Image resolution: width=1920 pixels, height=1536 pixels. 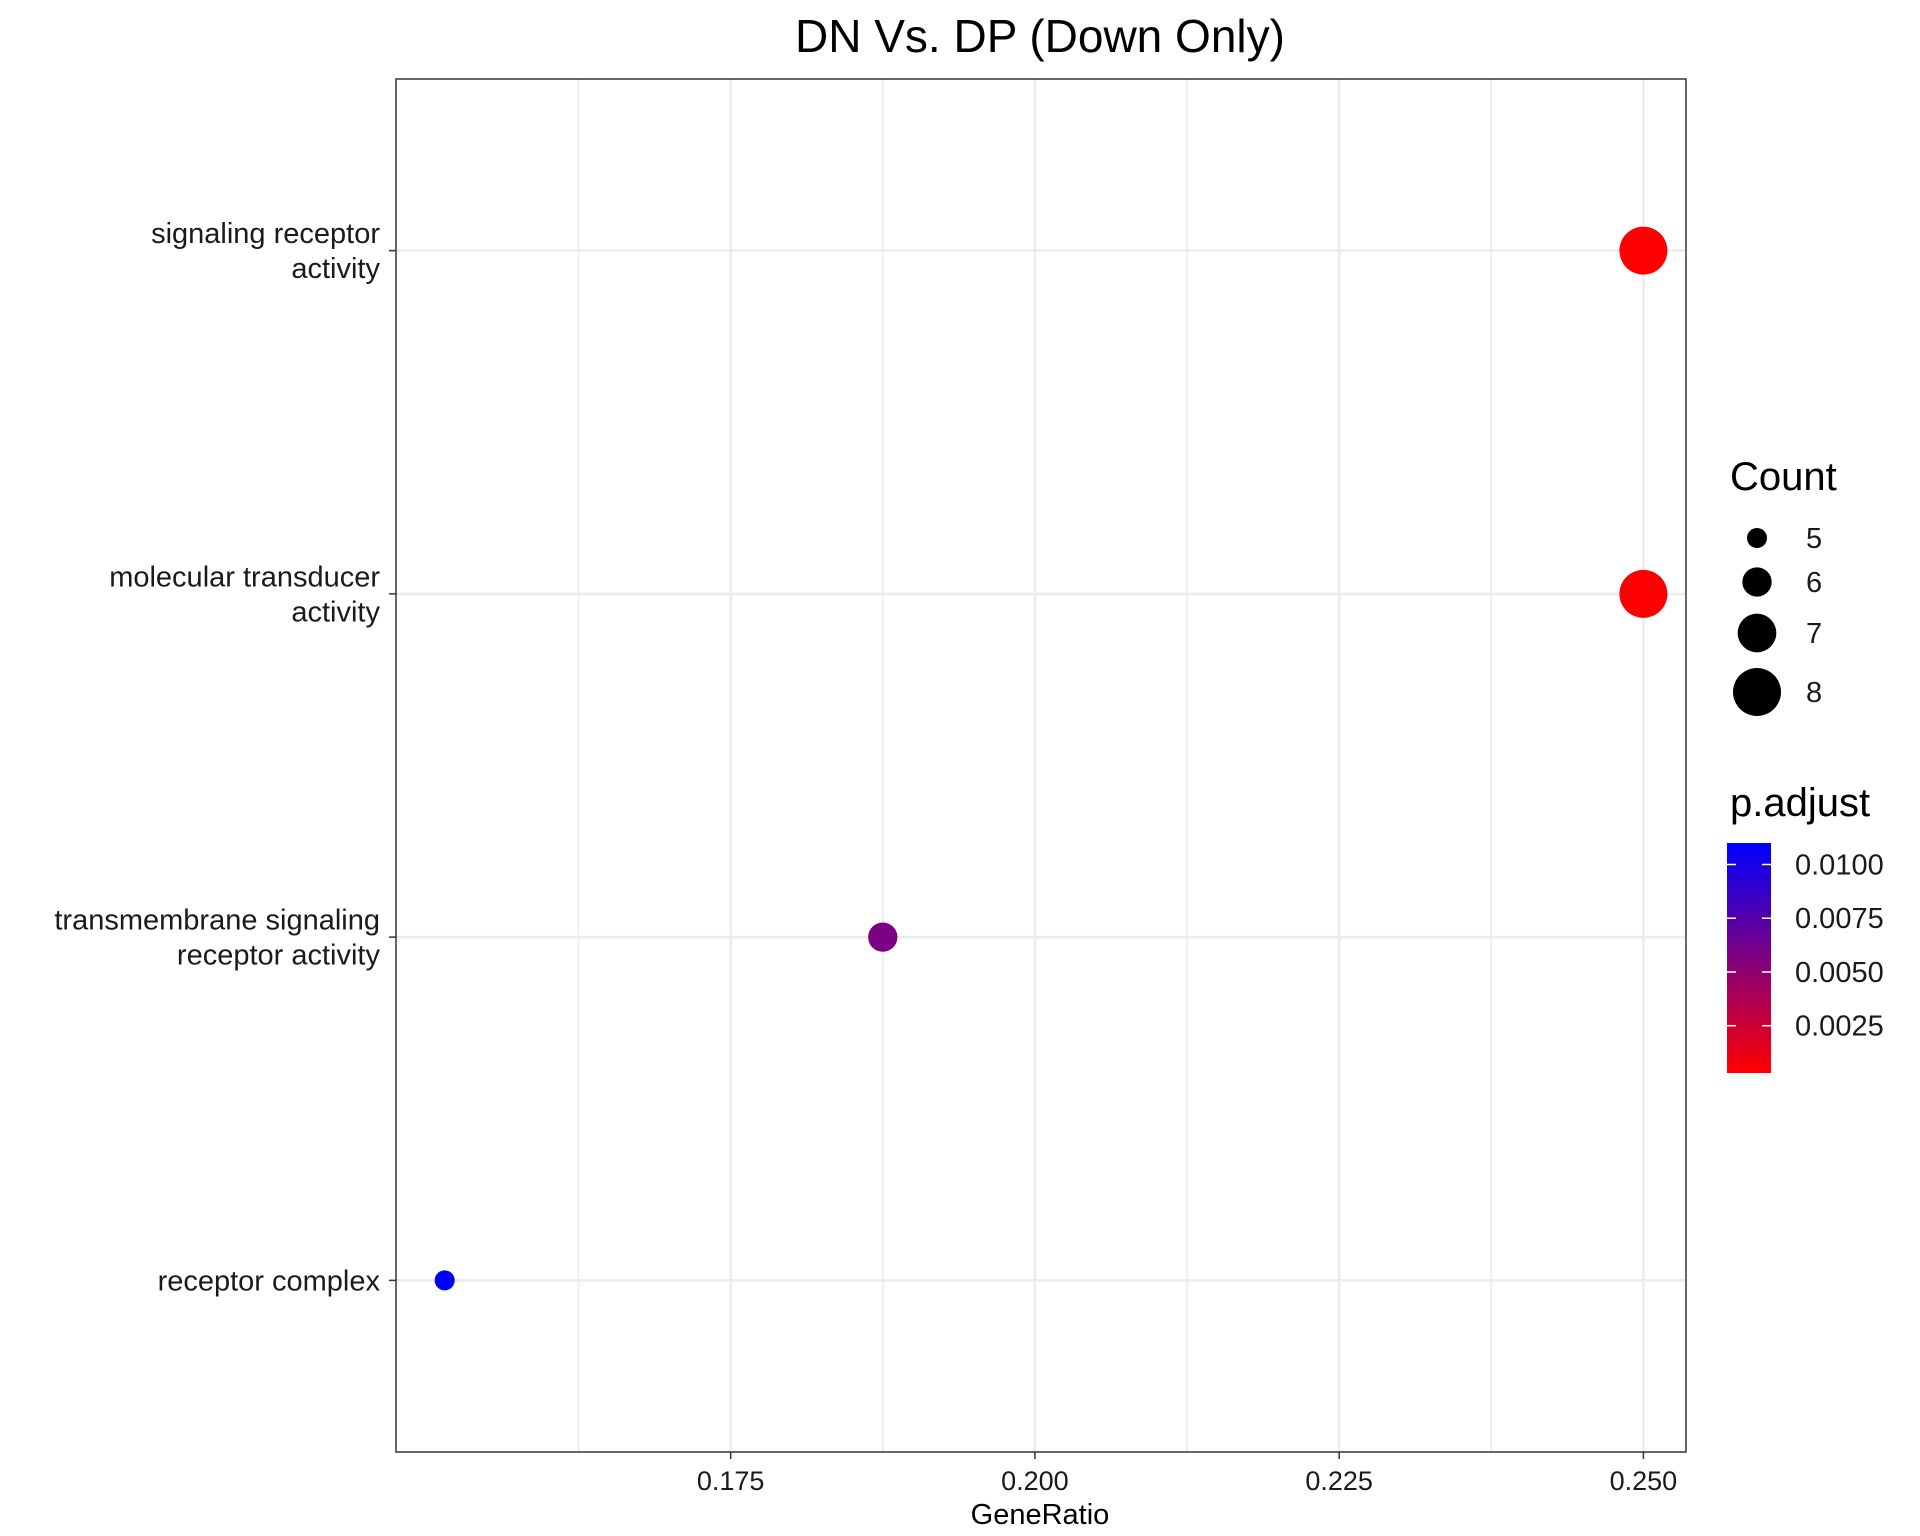 What do you see at coordinates (1814, 634) in the screenshot?
I see `size-legend-label: 7` at bounding box center [1814, 634].